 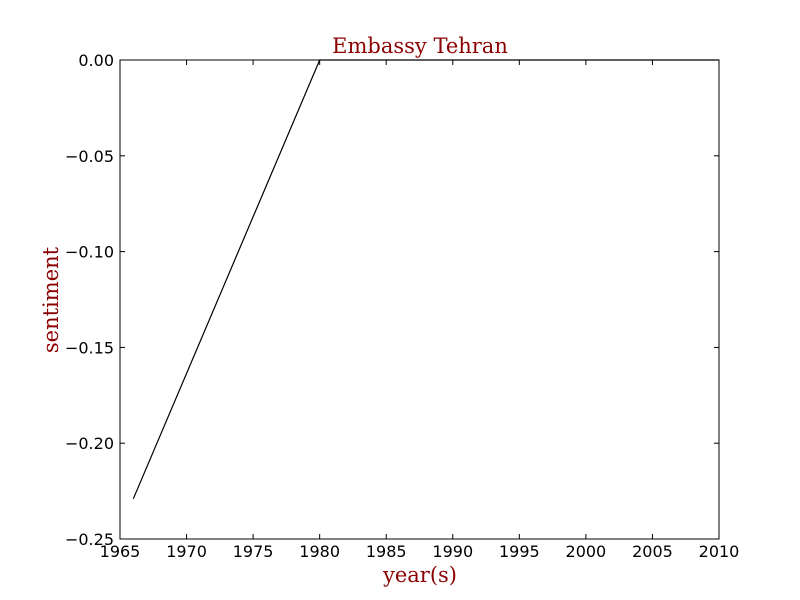 What do you see at coordinates (419, 575) in the screenshot?
I see `x-axis-label: year(s)` at bounding box center [419, 575].